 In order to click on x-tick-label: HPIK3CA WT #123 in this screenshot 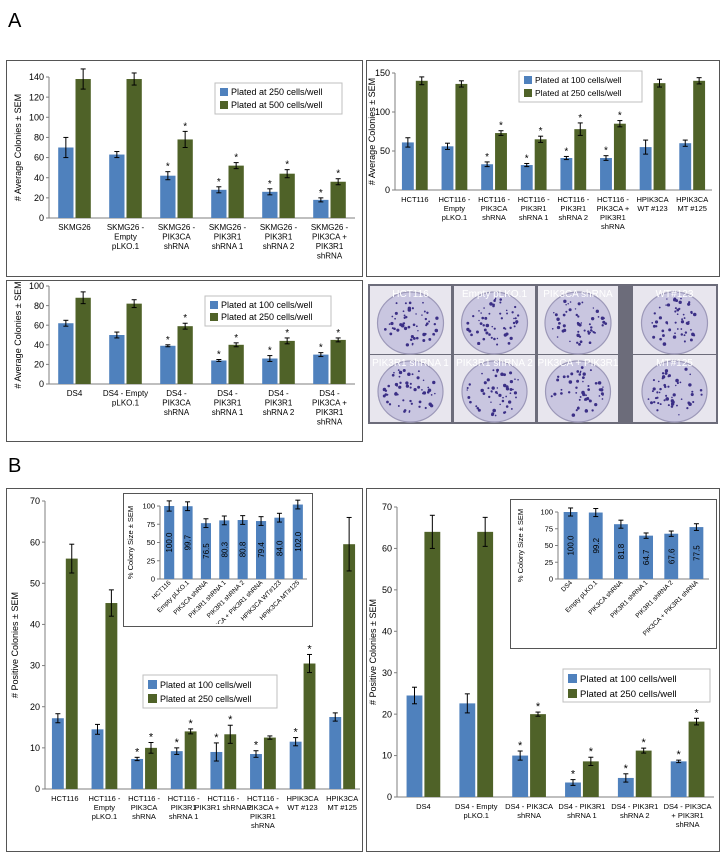, I will do `click(653, 204)`.